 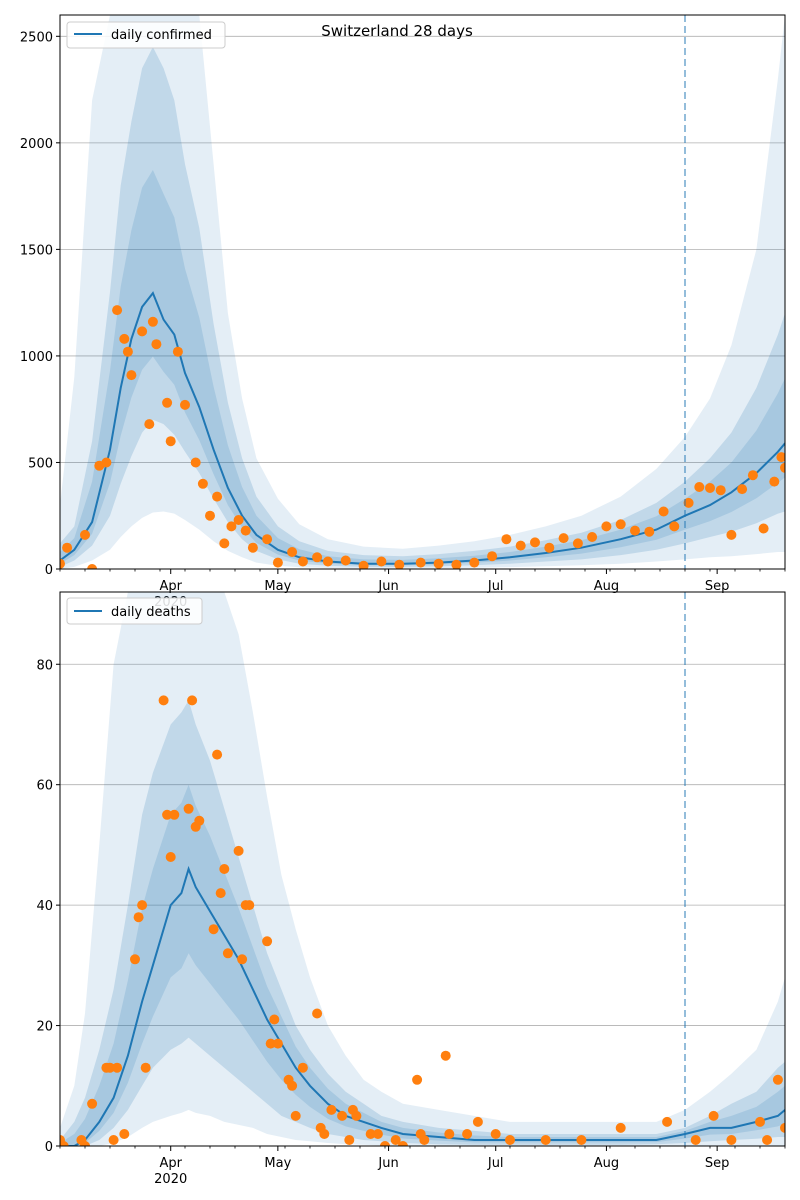 I want to click on deaths-x-tick-label: Sep, so click(x=717, y=1163).